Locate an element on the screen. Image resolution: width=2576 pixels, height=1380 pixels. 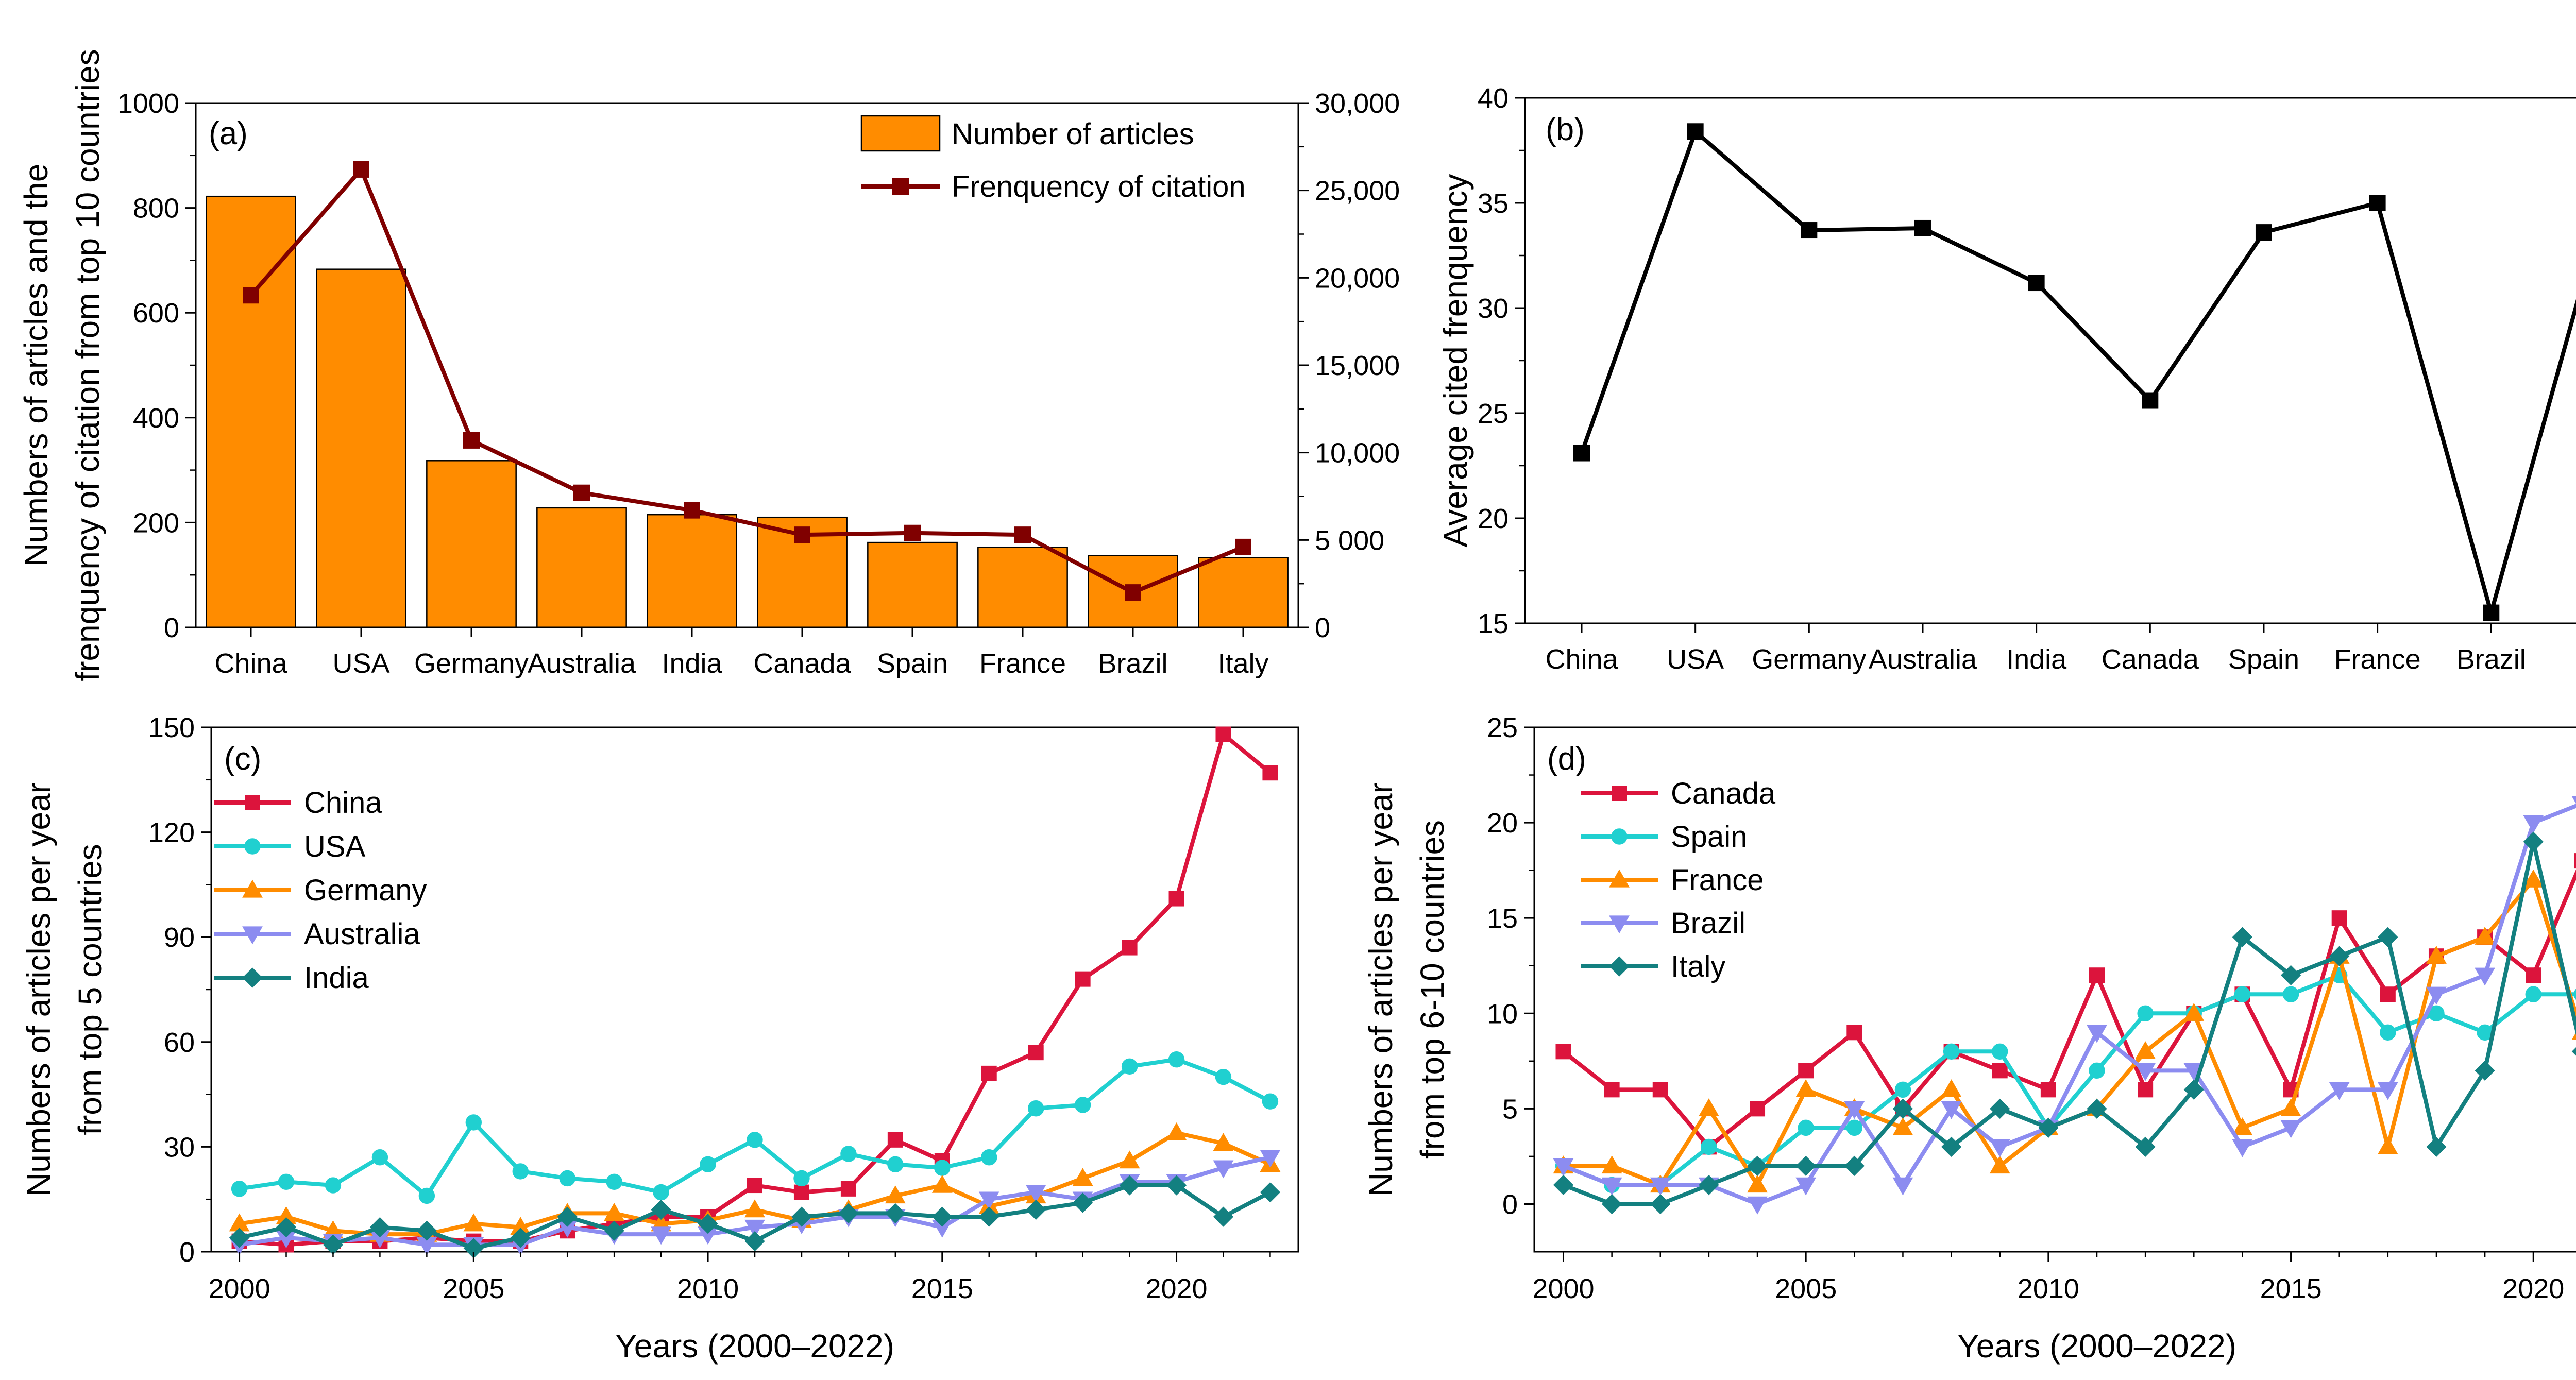
legend-marker-germany is located at coordinates (252, 888).